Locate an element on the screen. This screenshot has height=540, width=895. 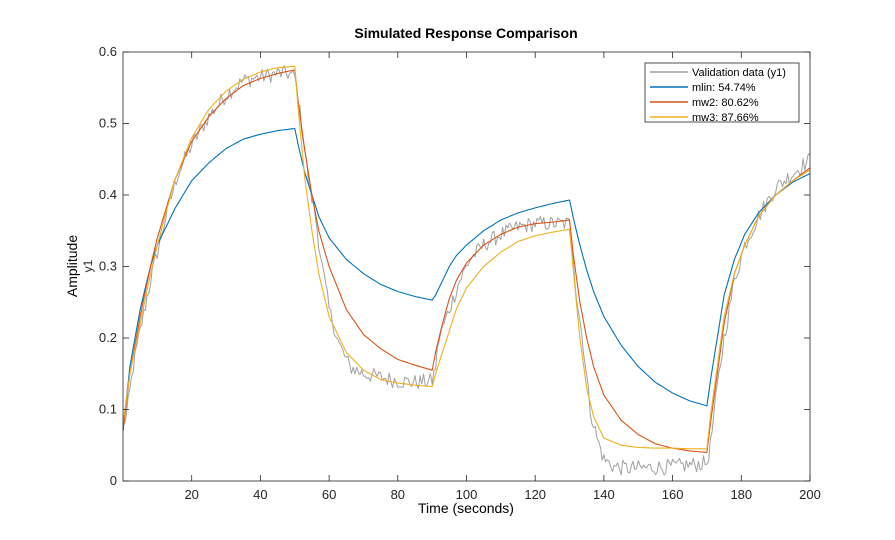
y-axis-label: Amplitude is located at coordinates (72, 266).